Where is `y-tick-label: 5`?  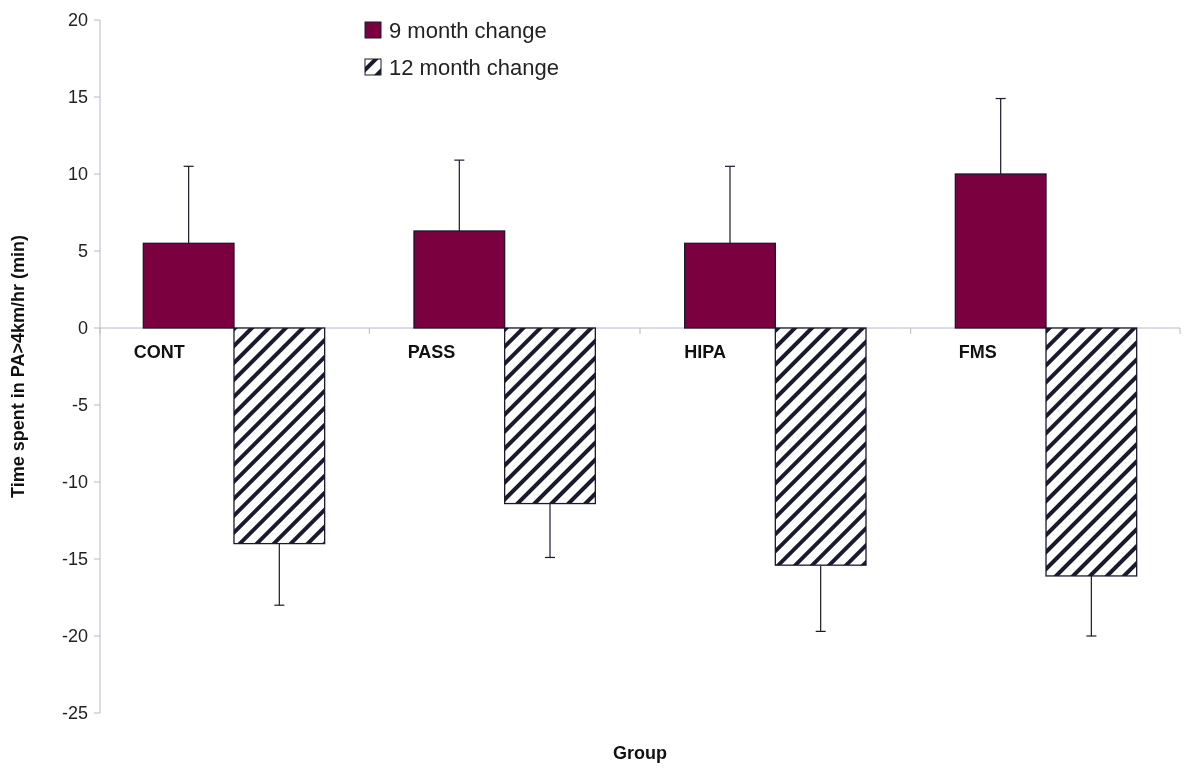
y-tick-label: 5 is located at coordinates (82, 251).